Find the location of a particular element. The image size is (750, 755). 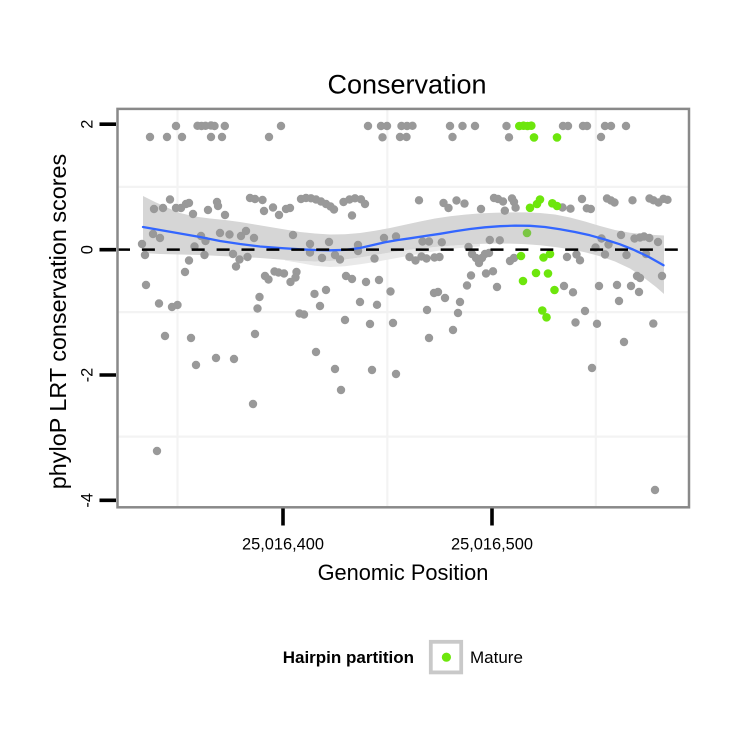

svg-text: -4 is located at coordinates (88, 500).